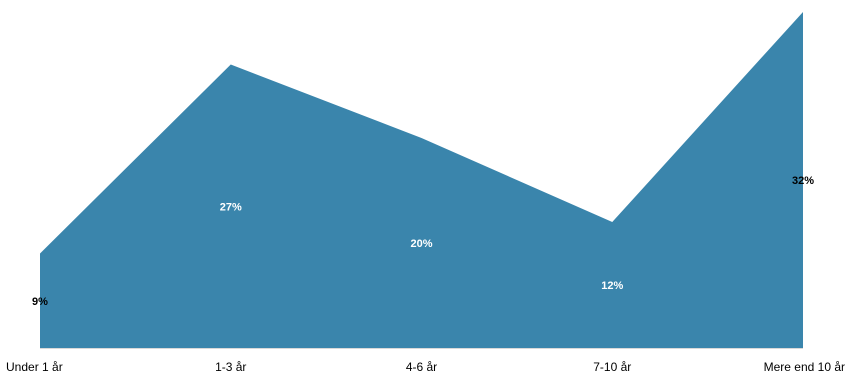  What do you see at coordinates (803, 181) in the screenshot?
I see `data-label: 32%` at bounding box center [803, 181].